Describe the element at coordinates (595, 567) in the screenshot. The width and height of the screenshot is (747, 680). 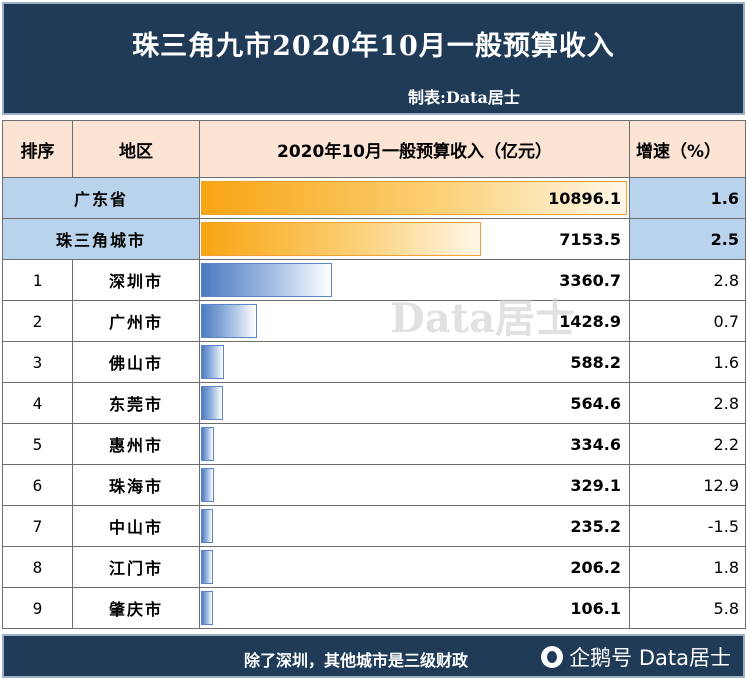
I see `bar-value-label: 206.2` at that location.